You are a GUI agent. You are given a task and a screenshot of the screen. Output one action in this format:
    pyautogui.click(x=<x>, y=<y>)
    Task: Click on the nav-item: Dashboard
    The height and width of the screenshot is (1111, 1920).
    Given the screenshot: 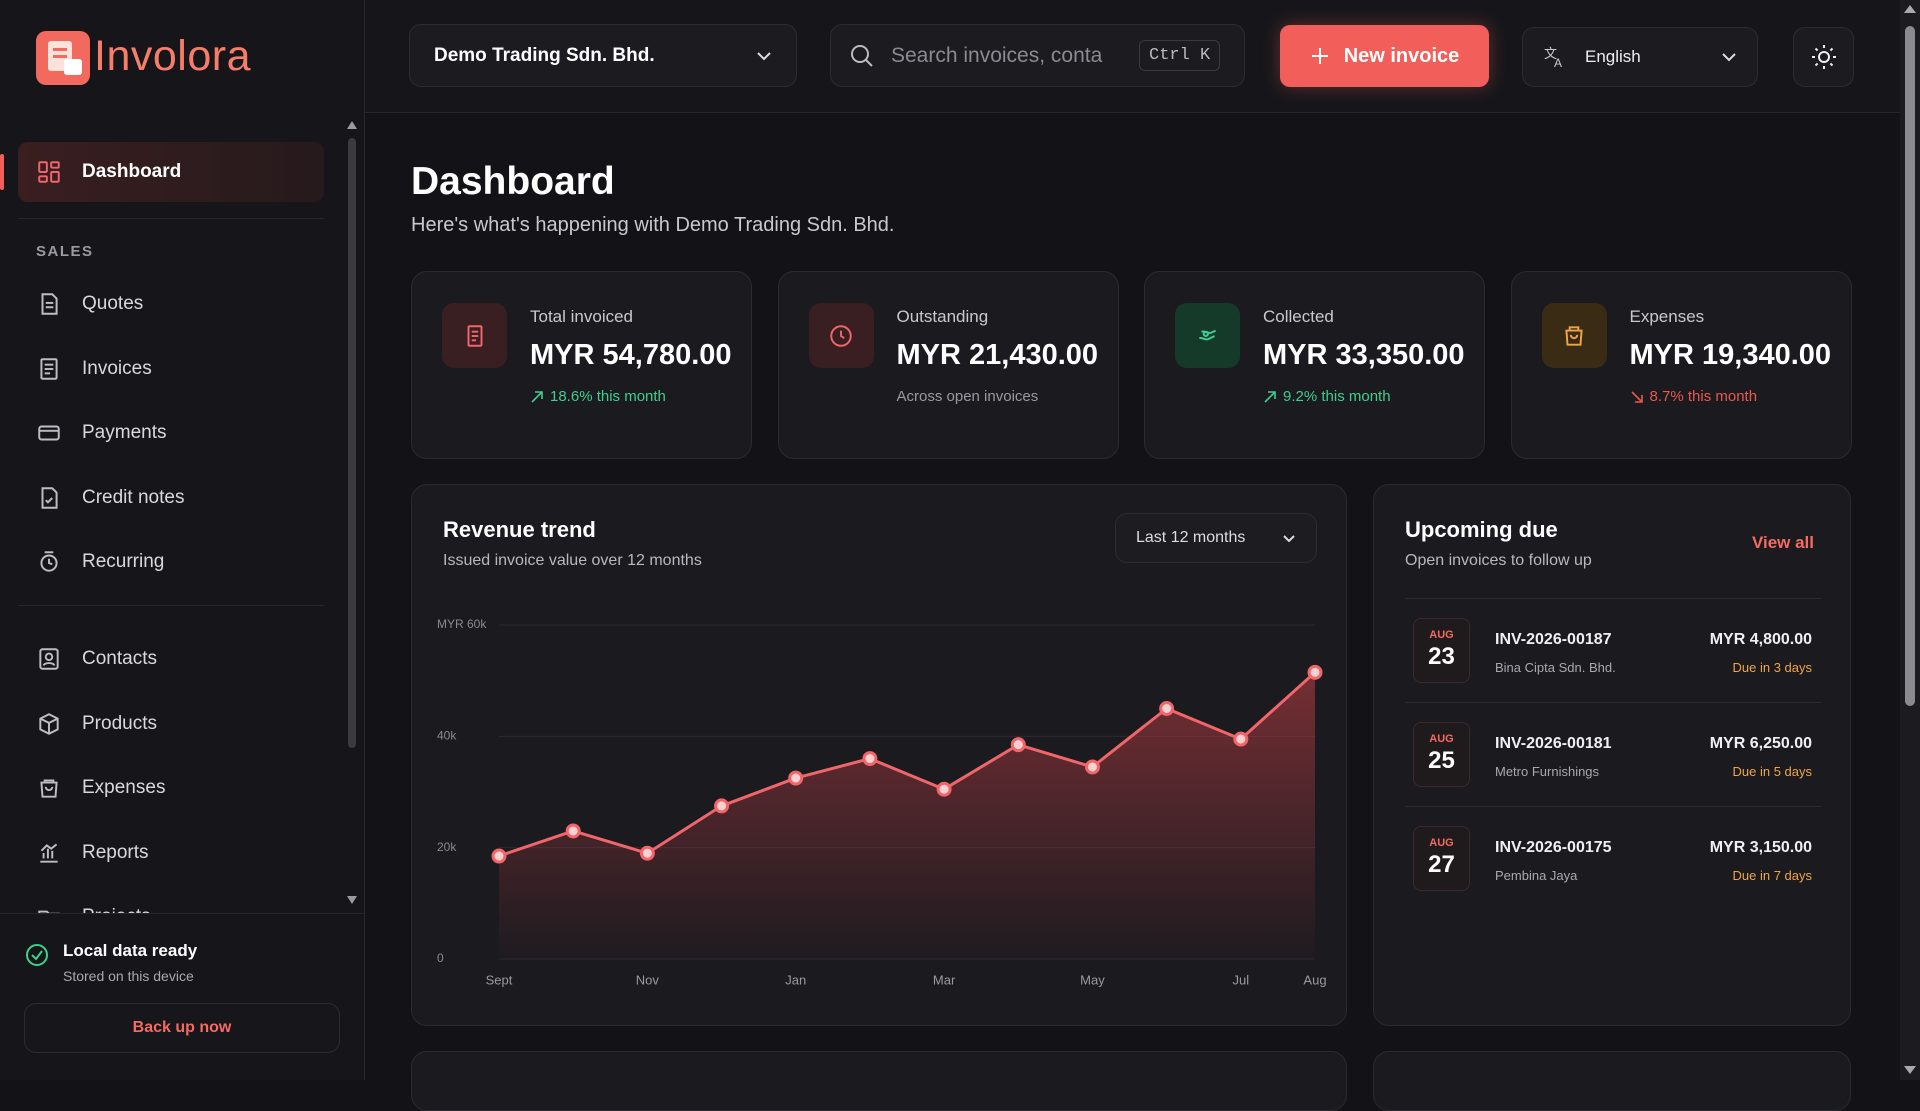 What is the action you would take?
    pyautogui.click(x=108, y=172)
    